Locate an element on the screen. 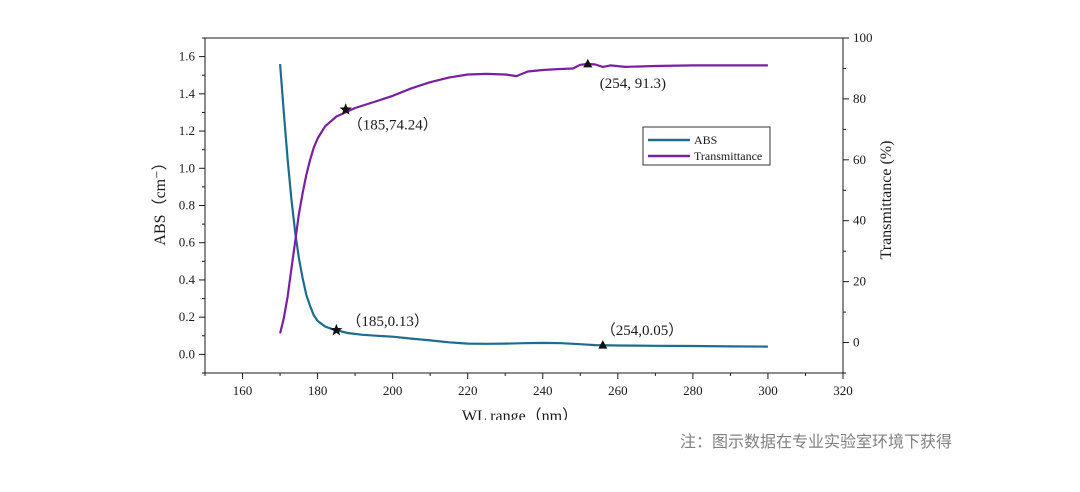  y-left-tick-label-0.4: 0.4 is located at coordinates (187, 279).